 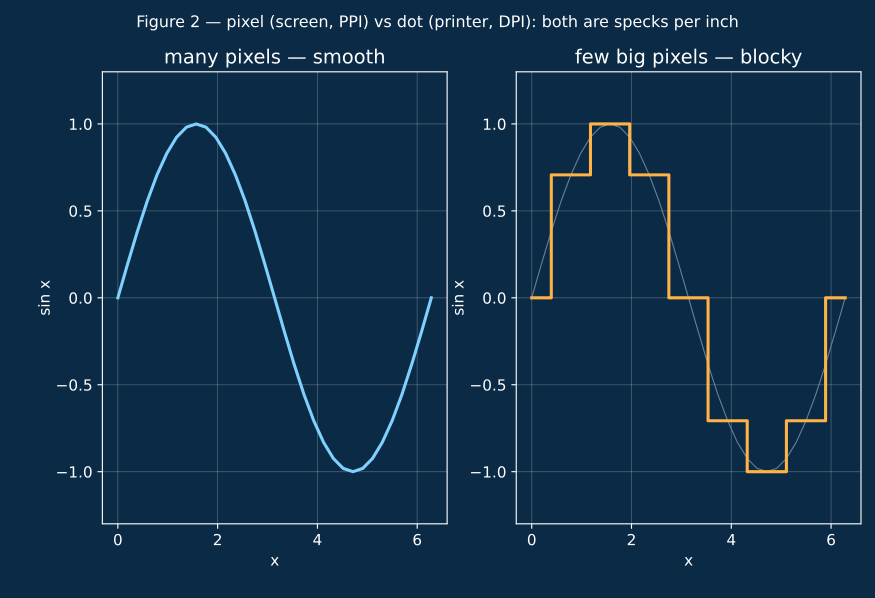 What do you see at coordinates (688, 58) in the screenshot?
I see `chart-title: few big pixels — blocky` at bounding box center [688, 58].